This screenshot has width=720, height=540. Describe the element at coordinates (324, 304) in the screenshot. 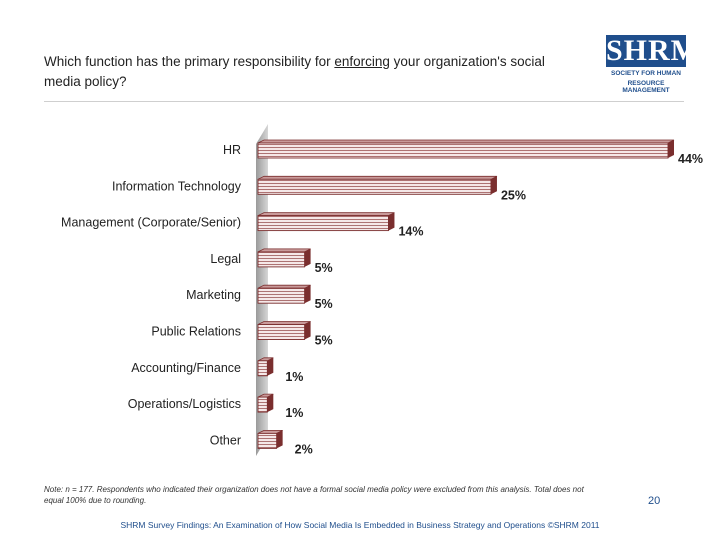

I see `value-label-marketing: 5%` at that location.